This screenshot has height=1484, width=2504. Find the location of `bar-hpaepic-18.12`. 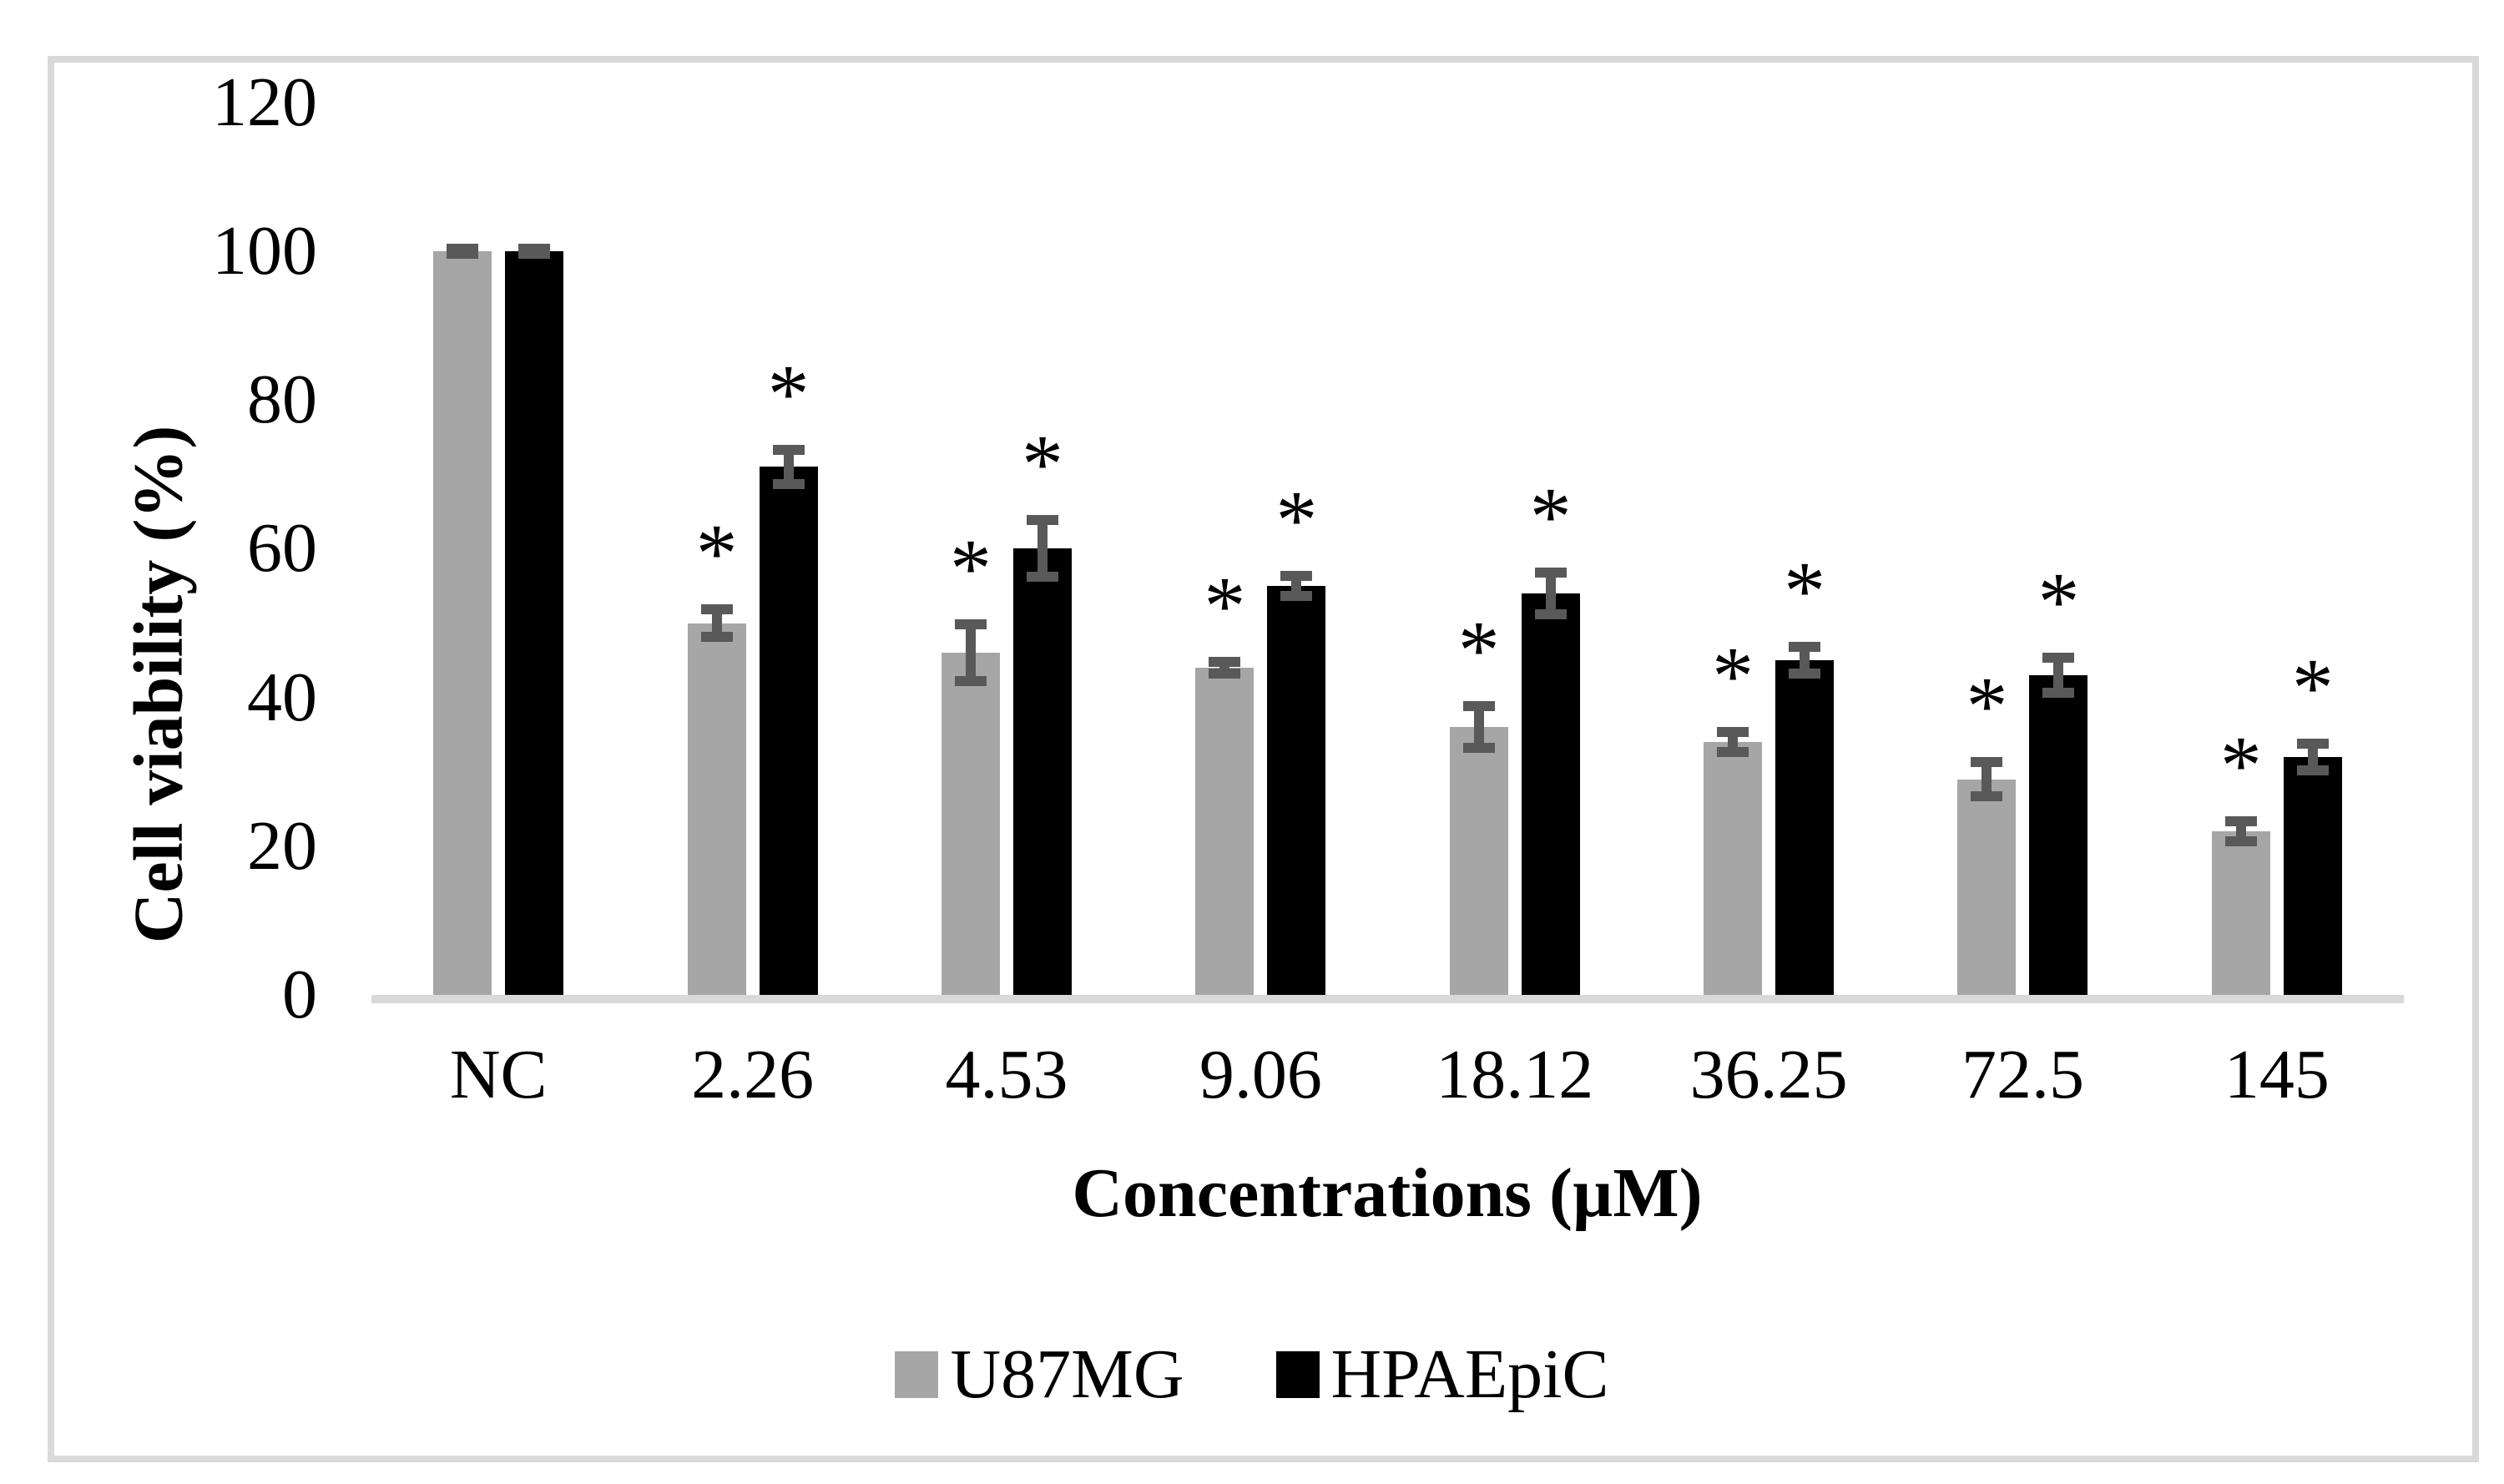

bar-hpaepic-18.12 is located at coordinates (1550, 794).